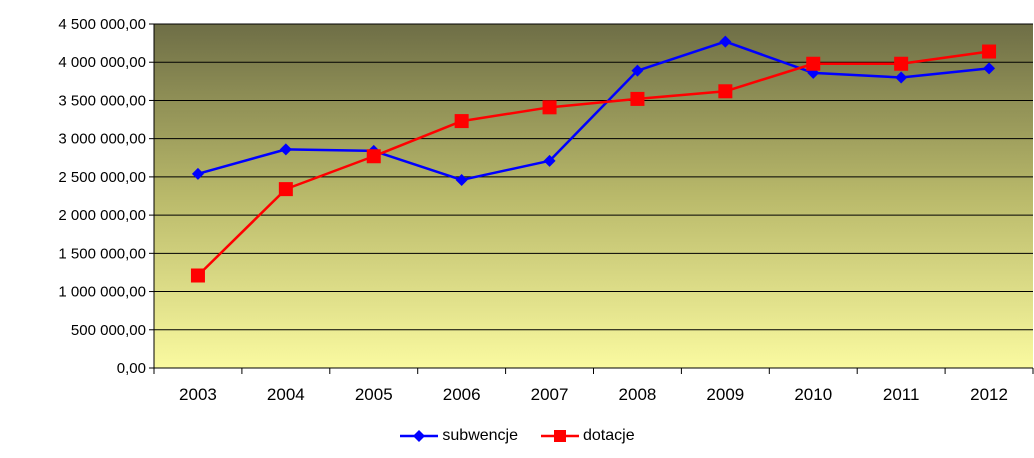 This screenshot has width=1034, height=458. Describe the element at coordinates (286, 394) in the screenshot. I see `x-tick-label: 2004` at that location.